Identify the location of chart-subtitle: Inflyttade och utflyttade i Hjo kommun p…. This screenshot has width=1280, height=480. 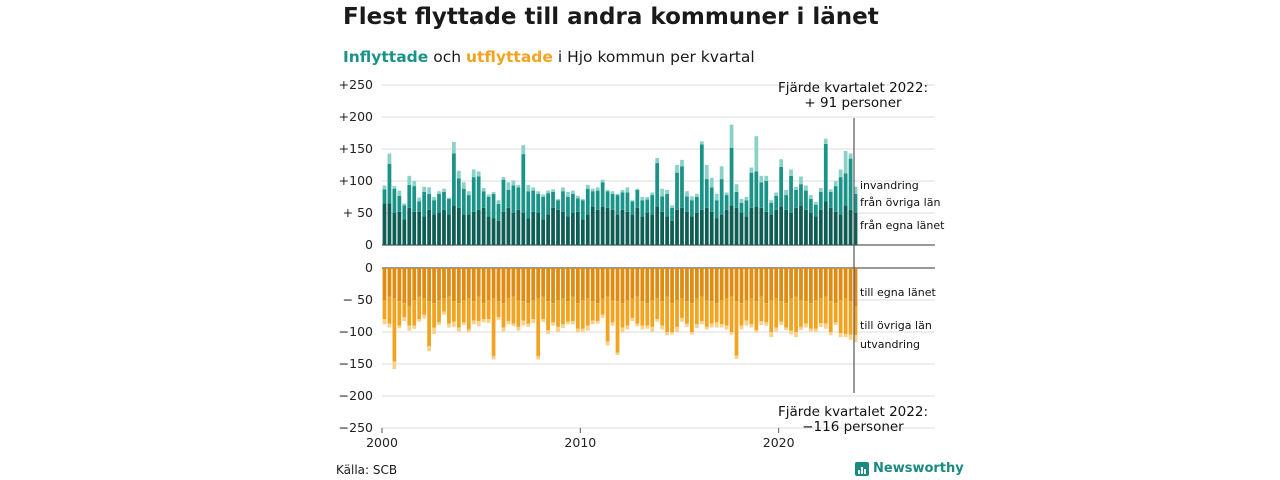
(549, 57).